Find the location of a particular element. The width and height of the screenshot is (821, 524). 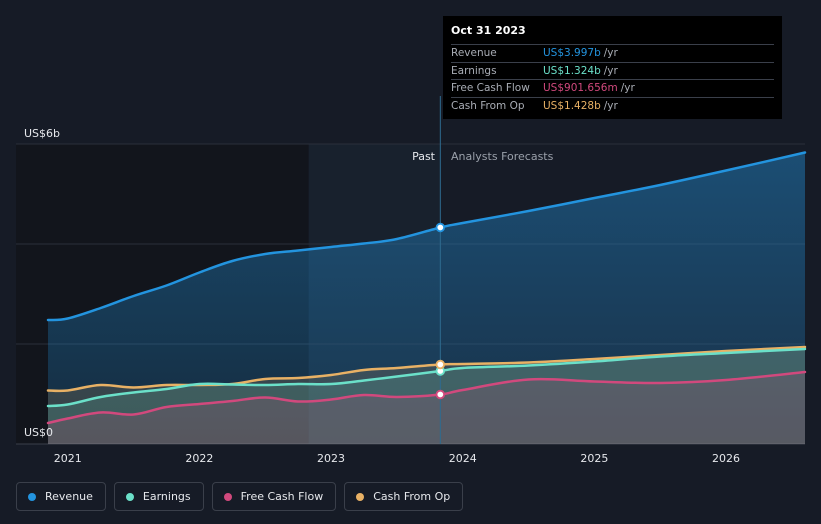

forecast-label: Analysts Forecasts is located at coordinates (502, 156).